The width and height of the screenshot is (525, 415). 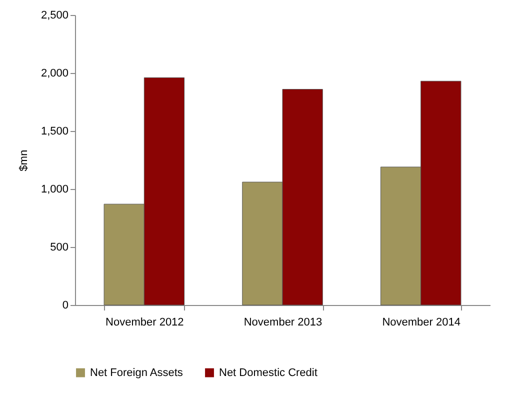 I want to click on y-tick-label: 2,500, so click(x=54, y=16).